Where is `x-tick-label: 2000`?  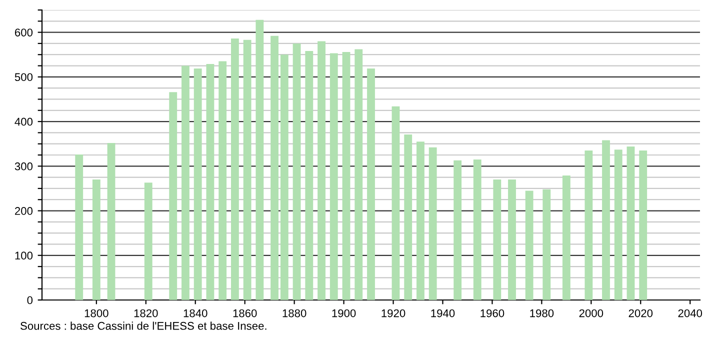
x-tick-label: 2000 is located at coordinates (591, 313).